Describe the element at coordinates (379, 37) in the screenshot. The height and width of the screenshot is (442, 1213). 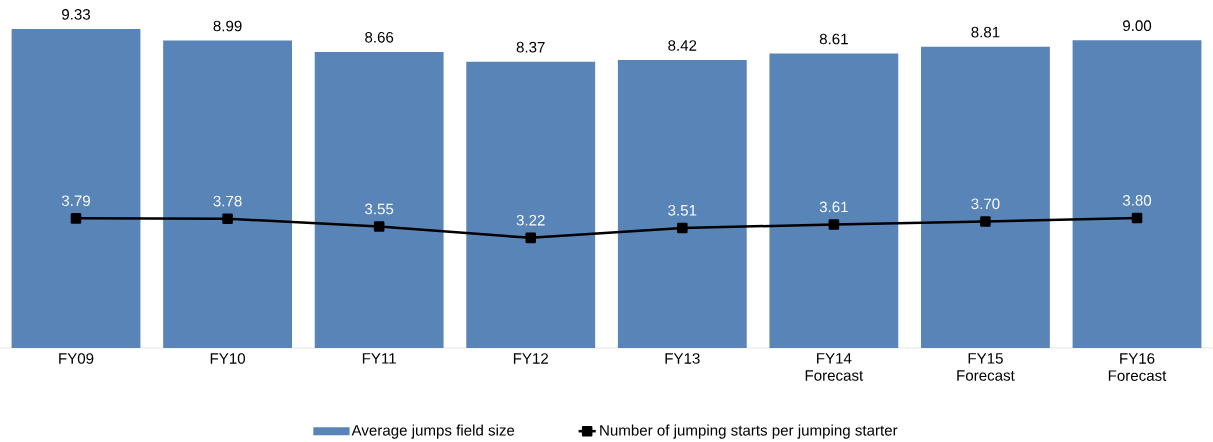
I see `data-label: 8.66` at that location.